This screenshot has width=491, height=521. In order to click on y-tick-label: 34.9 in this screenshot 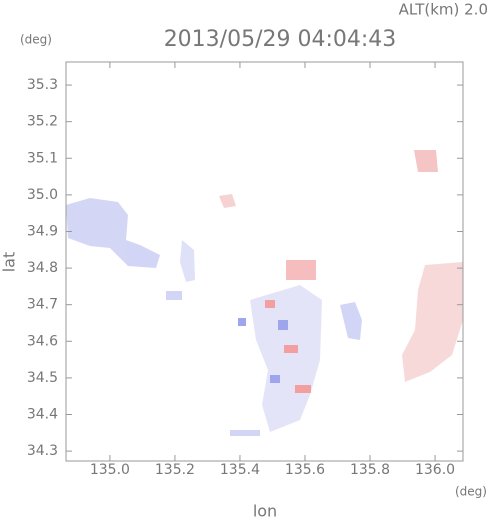, I will do `click(42, 231)`.